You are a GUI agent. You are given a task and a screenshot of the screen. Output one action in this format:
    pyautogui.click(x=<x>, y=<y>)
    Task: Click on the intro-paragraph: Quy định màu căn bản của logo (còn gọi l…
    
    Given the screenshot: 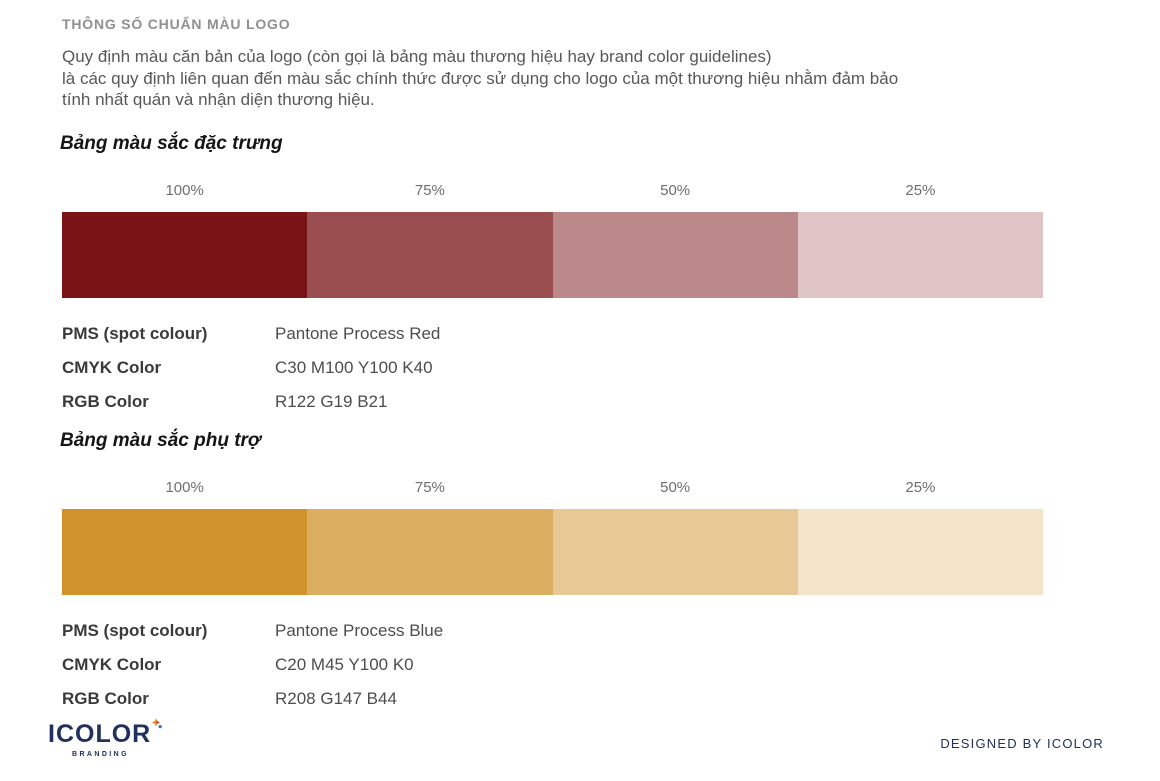 What is the action you would take?
    pyautogui.click(x=480, y=78)
    